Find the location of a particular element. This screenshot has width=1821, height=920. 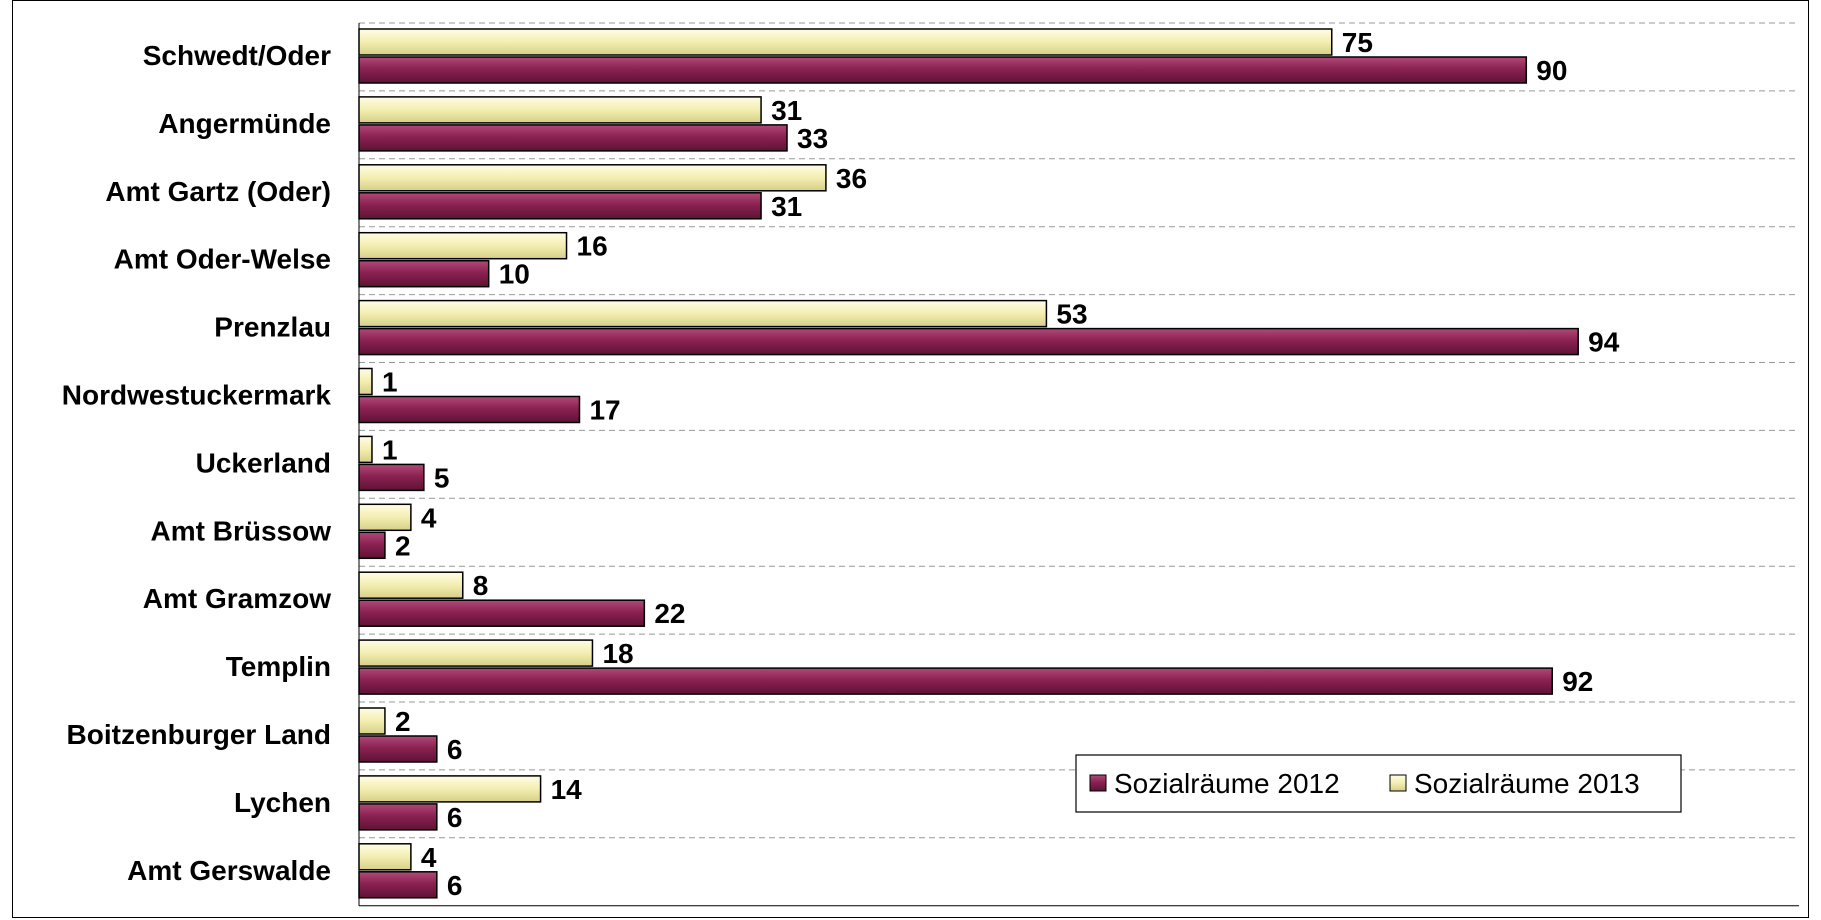

category-label: Uckerland is located at coordinates (263, 462).